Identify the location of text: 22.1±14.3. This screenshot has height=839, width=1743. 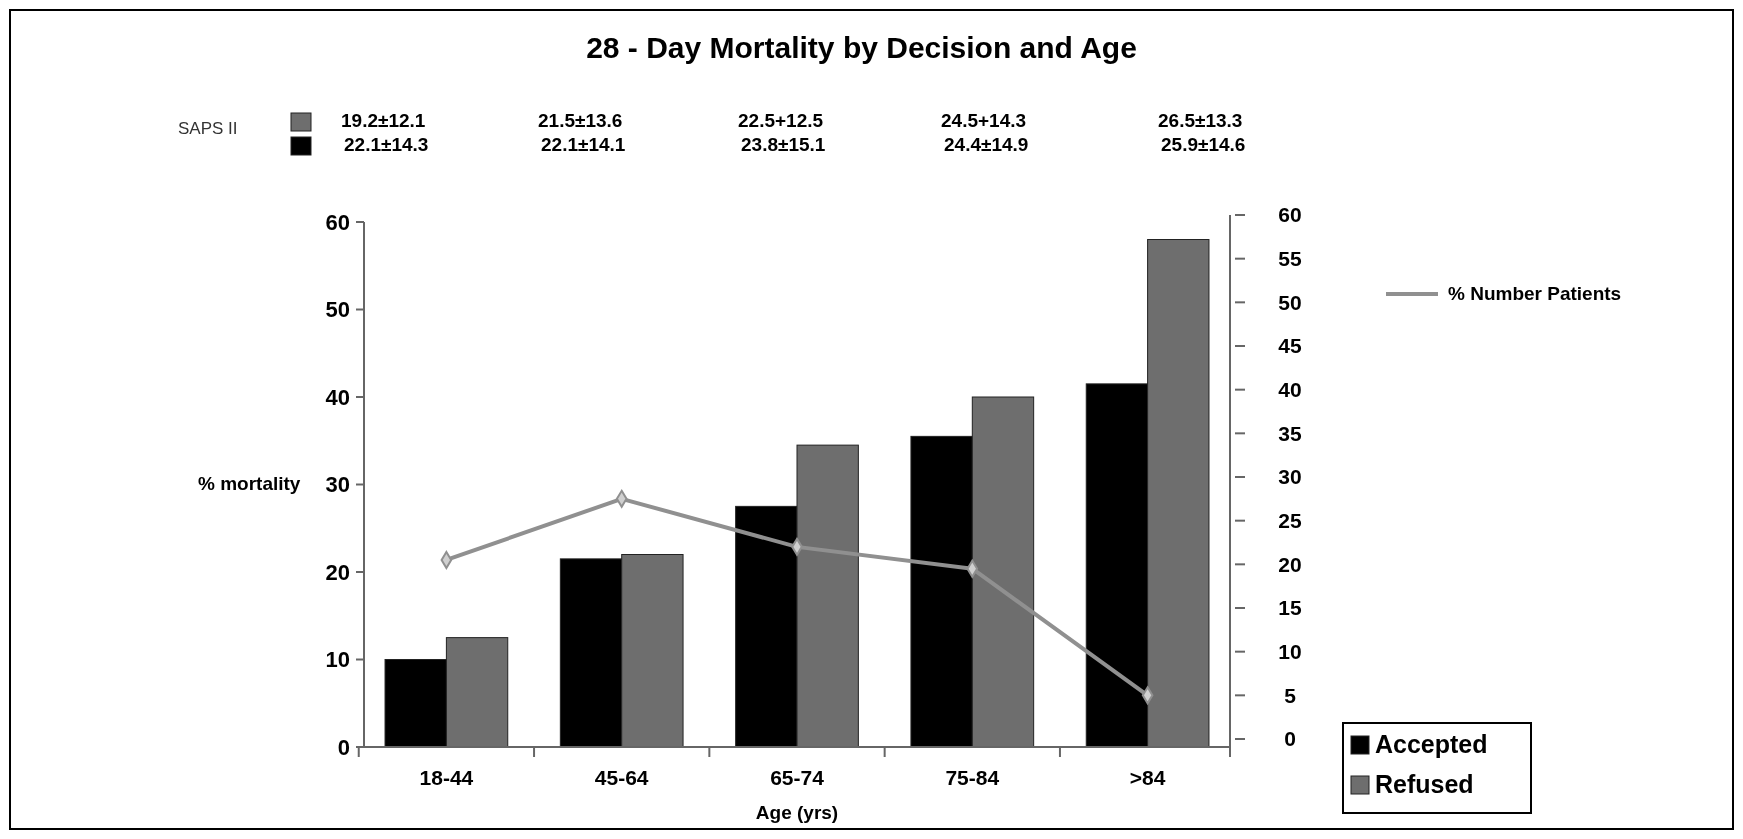
(386, 144).